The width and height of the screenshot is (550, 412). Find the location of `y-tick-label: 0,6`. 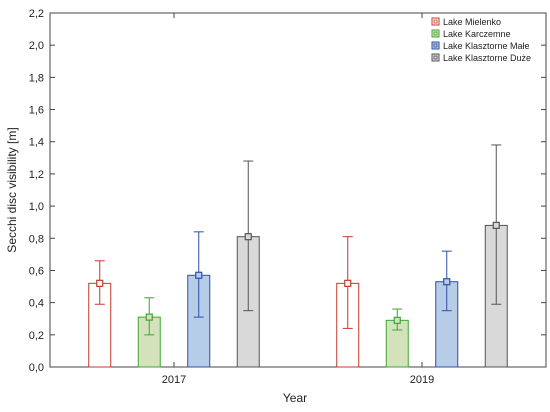

y-tick-label: 0,6 is located at coordinates (36, 271).